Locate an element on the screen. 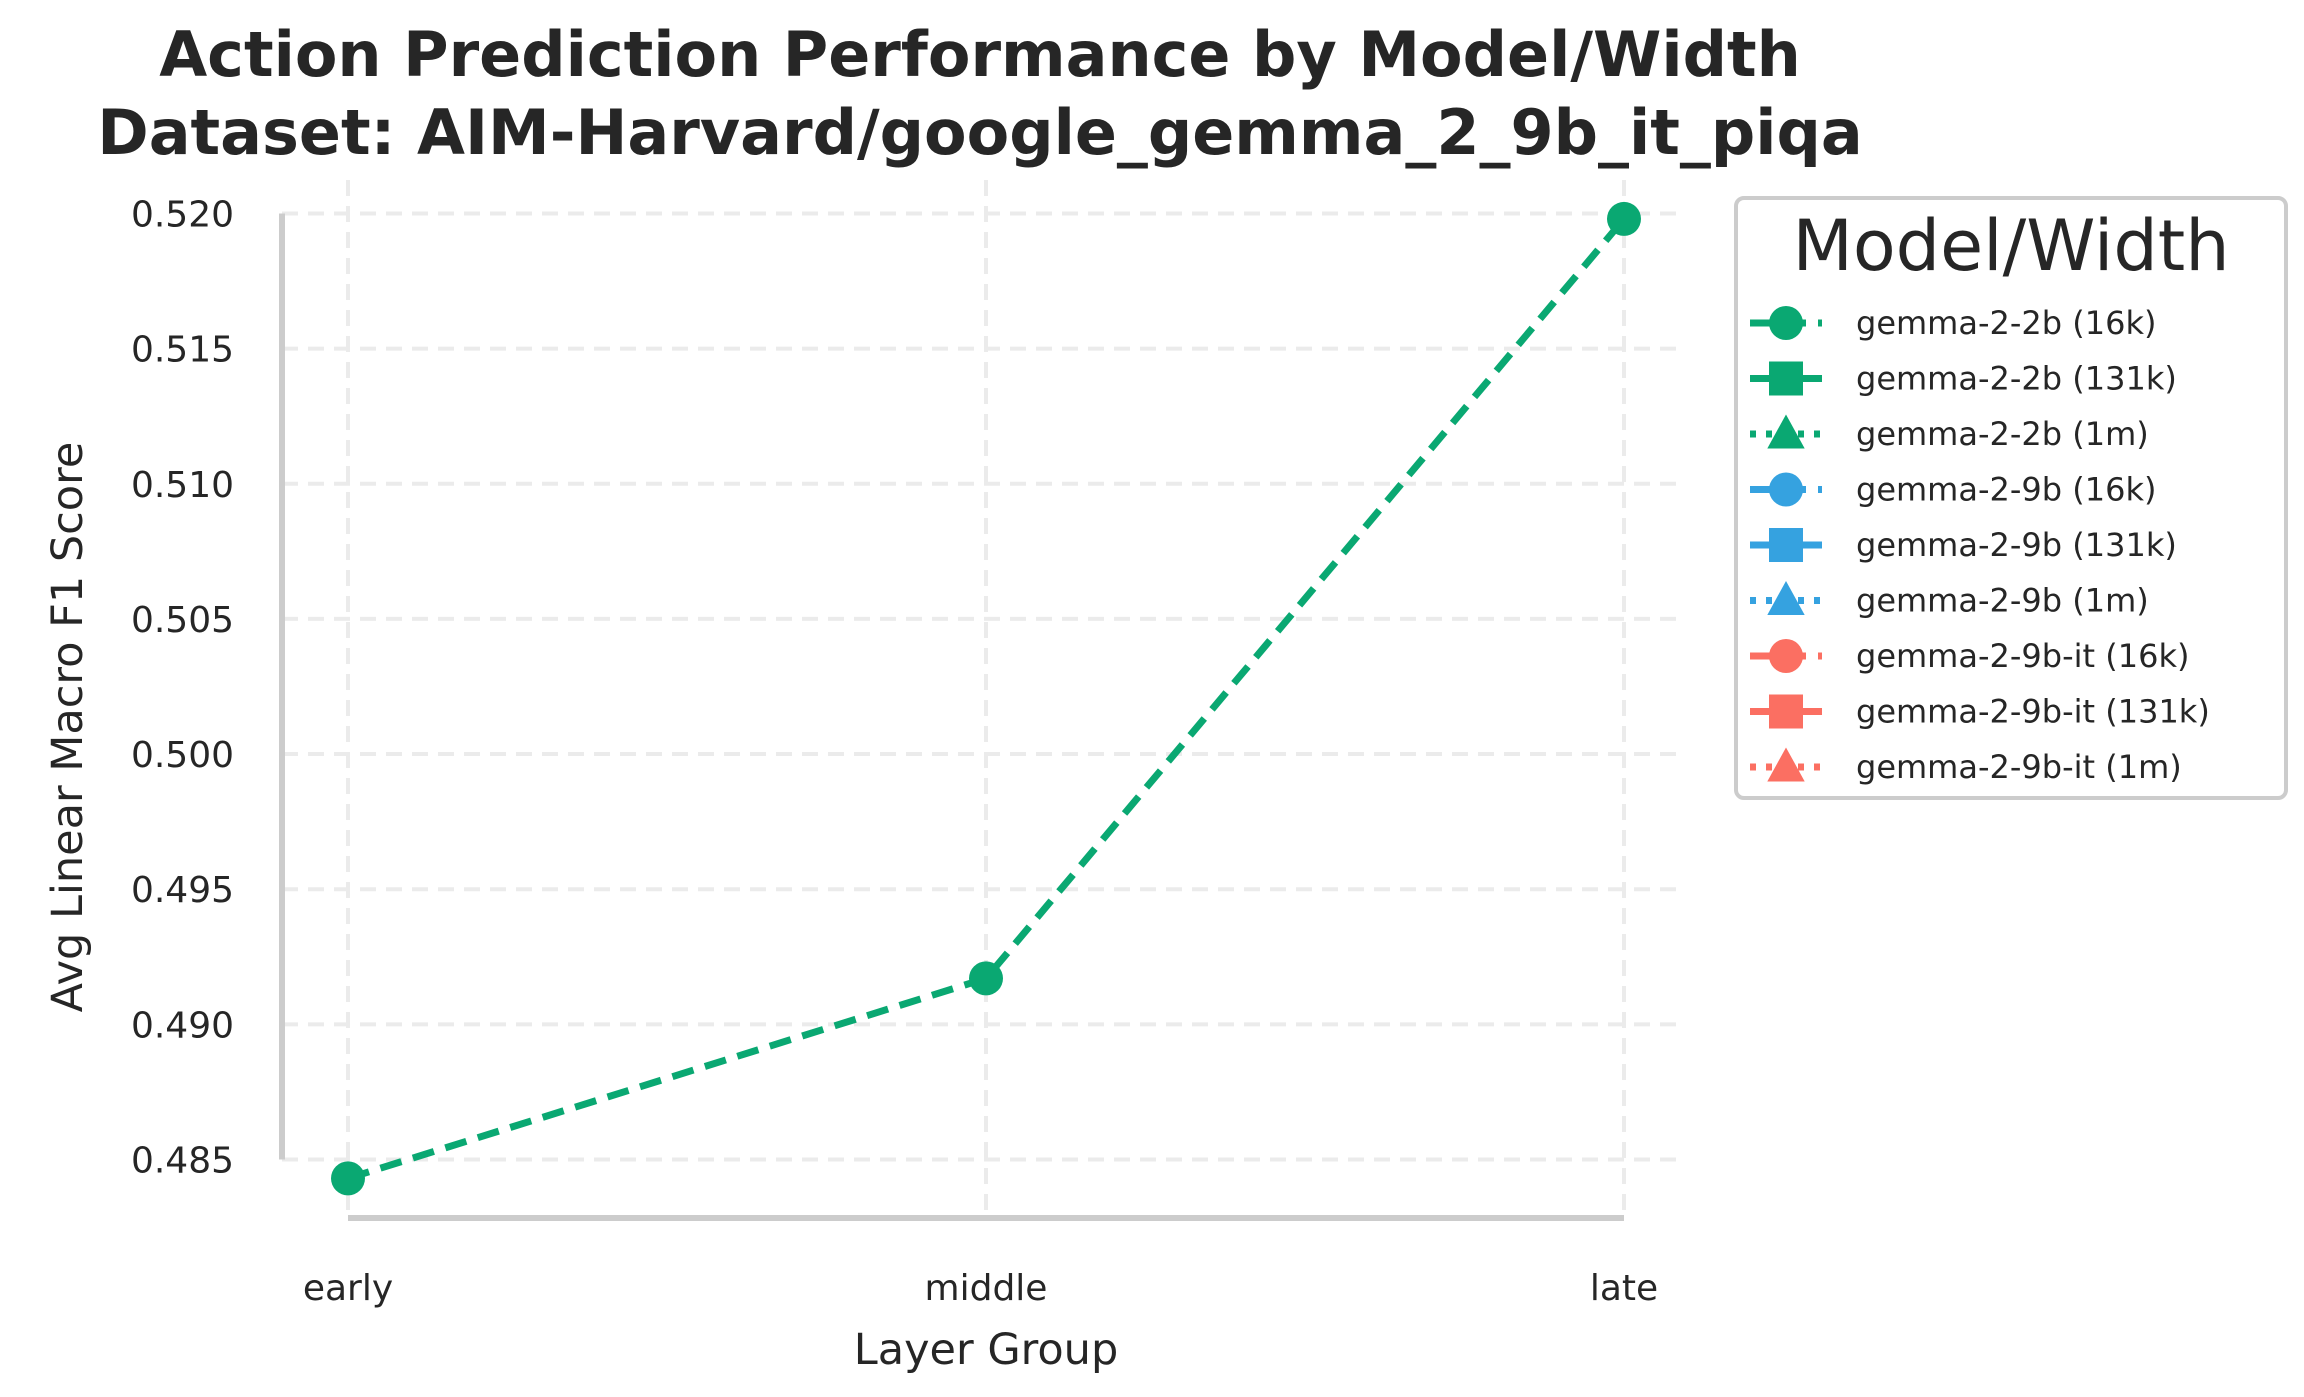 This screenshot has height=1397, width=2304. legend-title: Model/Width is located at coordinates (2010, 246).